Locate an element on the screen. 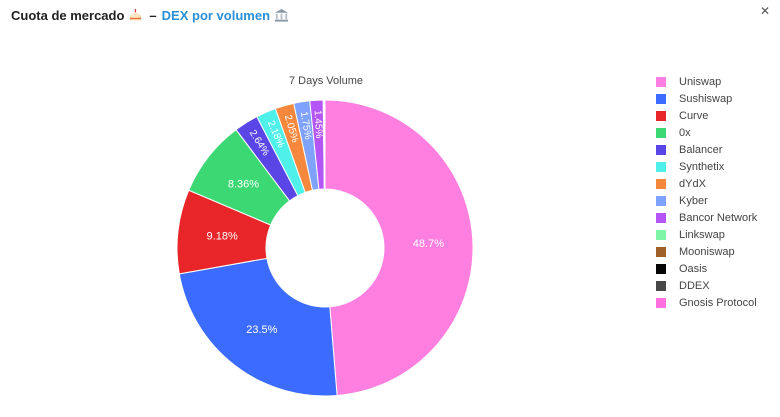 The width and height of the screenshot is (780, 417). legend-label: Oasis is located at coordinates (693, 268).